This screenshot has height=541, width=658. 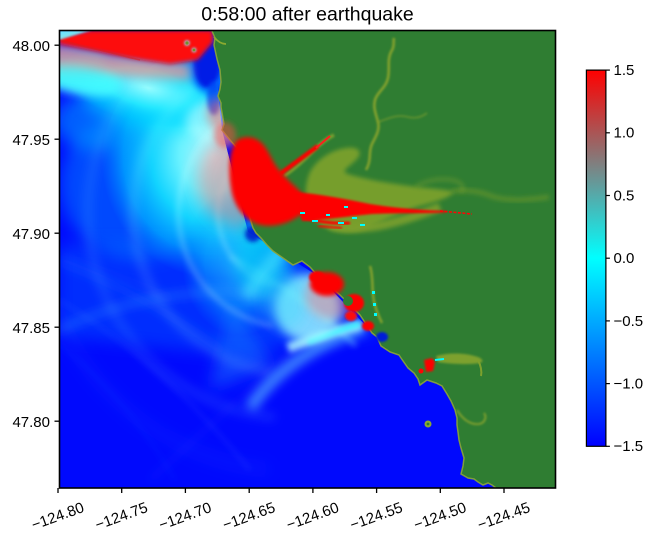 What do you see at coordinates (629, 384) in the screenshot?
I see `svg-text: −1.0` at bounding box center [629, 384].